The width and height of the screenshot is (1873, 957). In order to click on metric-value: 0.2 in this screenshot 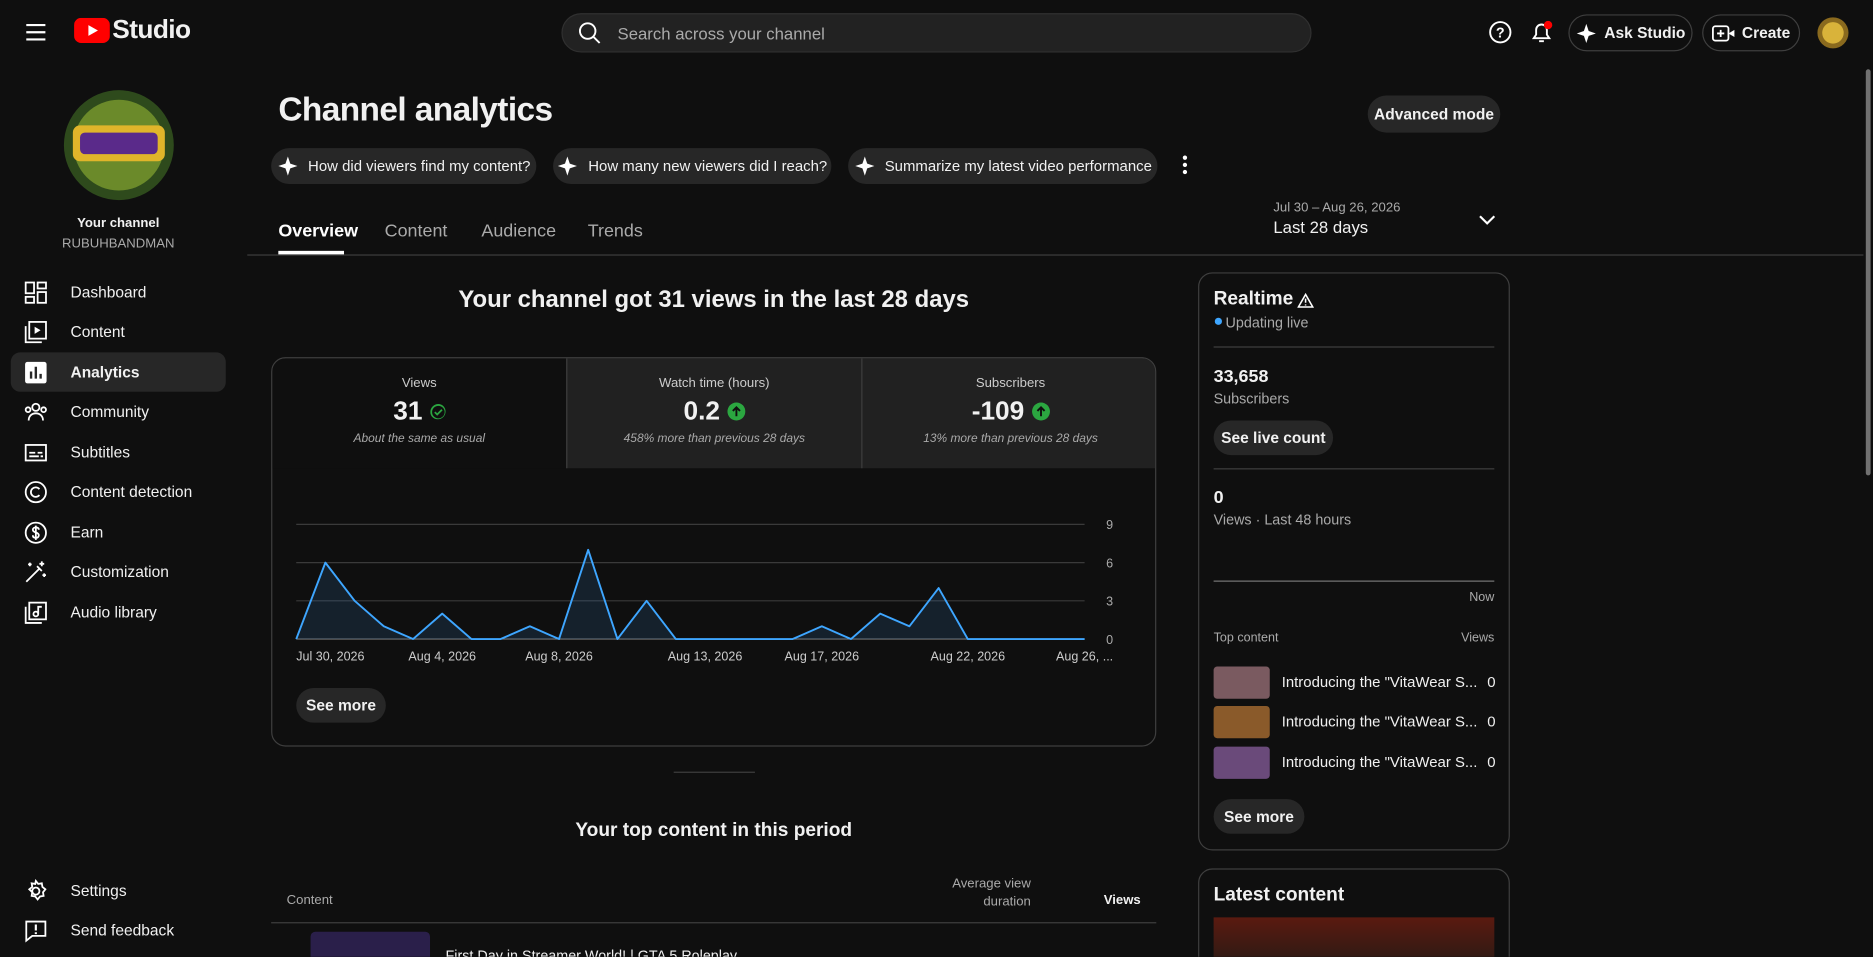, I will do `click(702, 410)`.